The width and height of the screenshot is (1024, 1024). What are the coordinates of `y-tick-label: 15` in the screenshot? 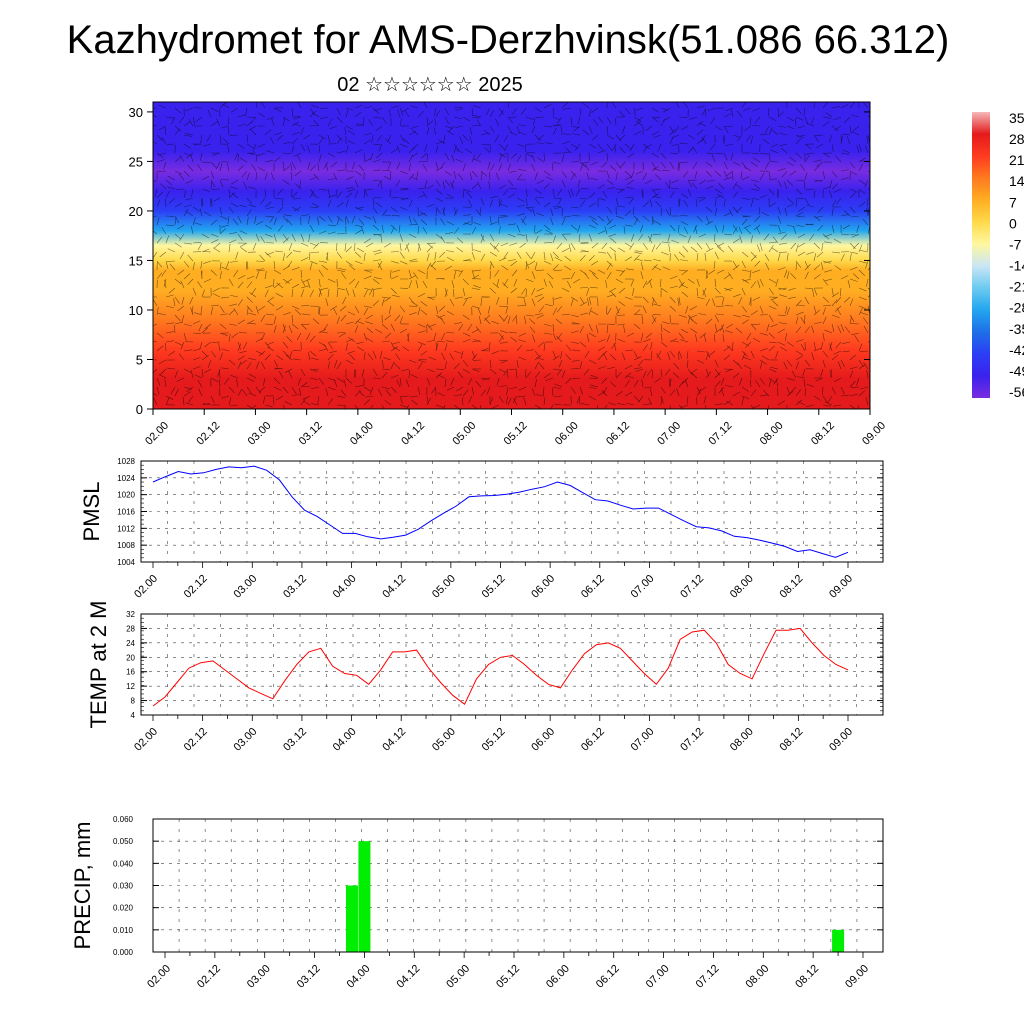 It's located at (136, 260).